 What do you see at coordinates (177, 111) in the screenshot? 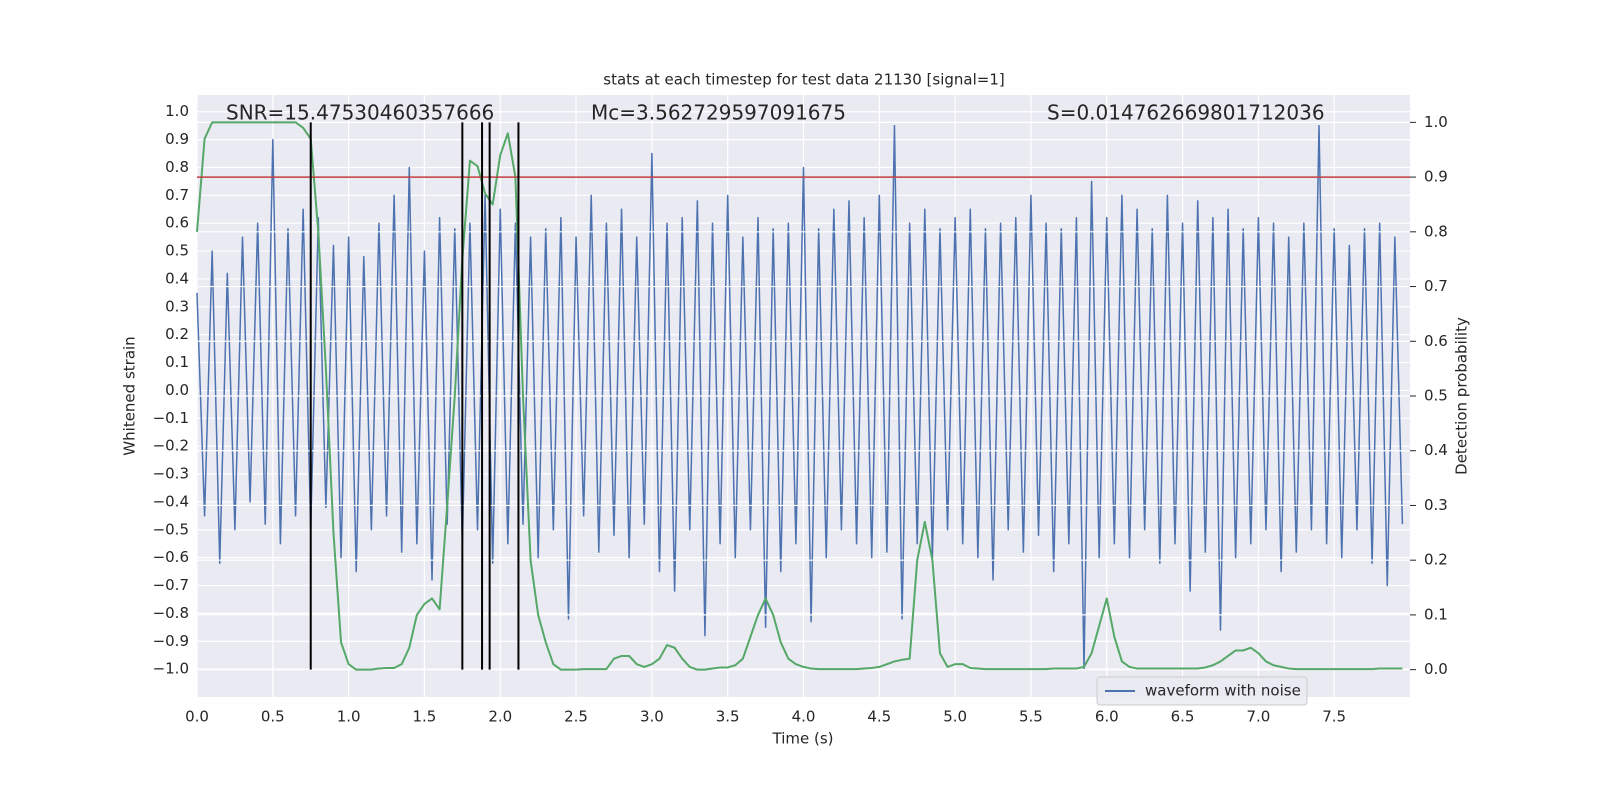
I see `y-tick-label: 1.0` at bounding box center [177, 111].